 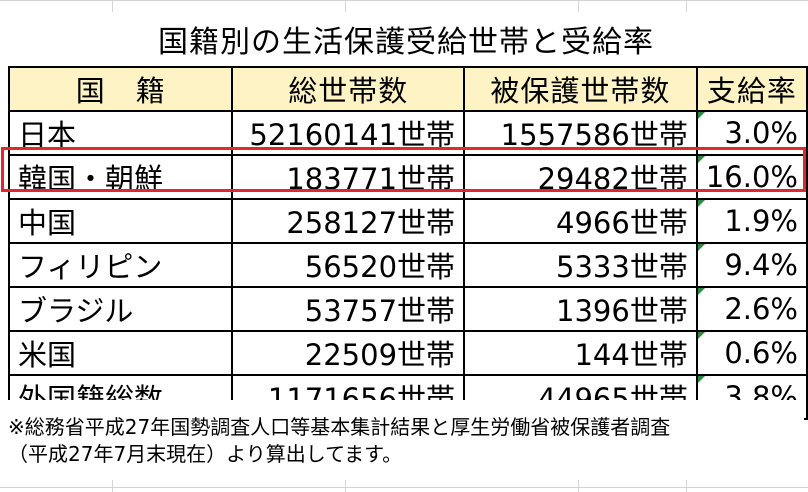 I want to click on cell-rate: 1.9%, so click(x=751, y=221).